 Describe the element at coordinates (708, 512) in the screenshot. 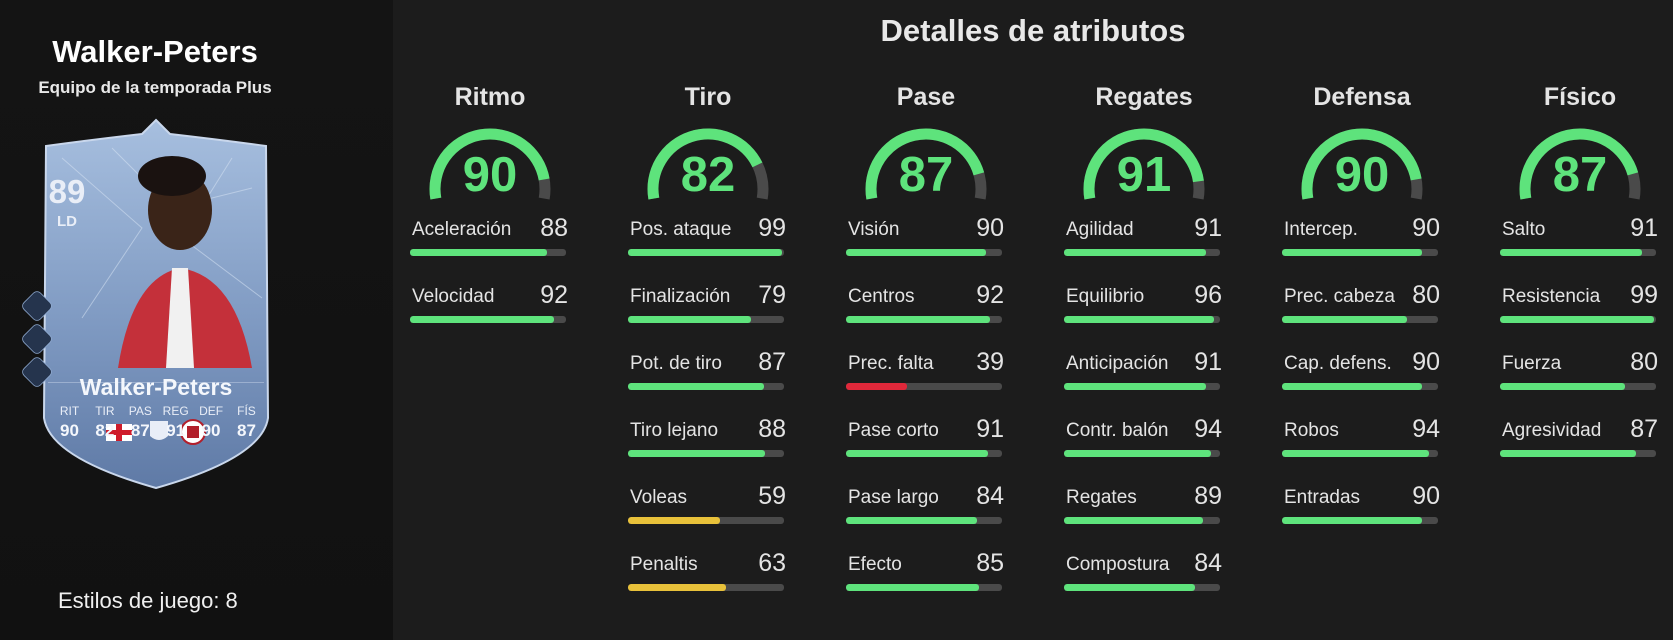

I see `attribute-row: Voleas 59` at that location.